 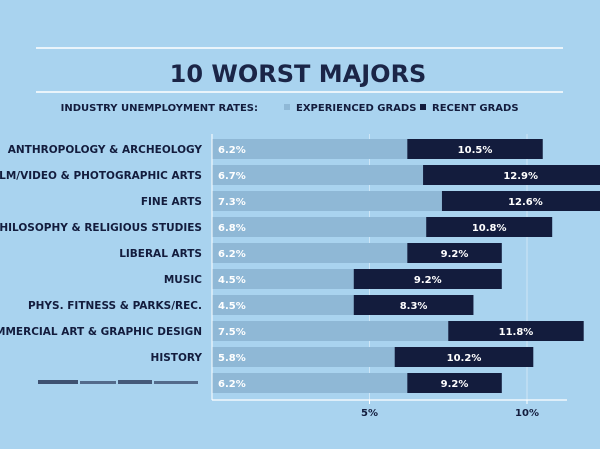 What do you see at coordinates (520, 176) in the screenshot?
I see `data-label-recent-1: 12.9%` at bounding box center [520, 176].